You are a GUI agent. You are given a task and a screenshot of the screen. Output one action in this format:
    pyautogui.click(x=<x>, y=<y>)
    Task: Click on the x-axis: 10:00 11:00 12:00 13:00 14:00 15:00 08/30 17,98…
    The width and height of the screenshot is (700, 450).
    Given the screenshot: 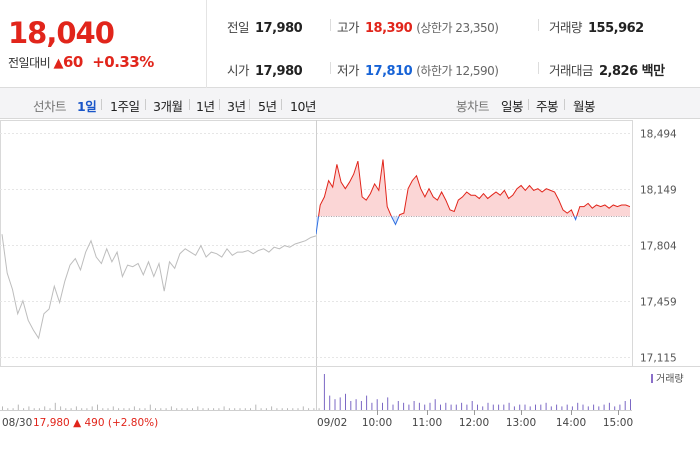 What is the action you would take?
    pyautogui.click(x=317, y=419)
    